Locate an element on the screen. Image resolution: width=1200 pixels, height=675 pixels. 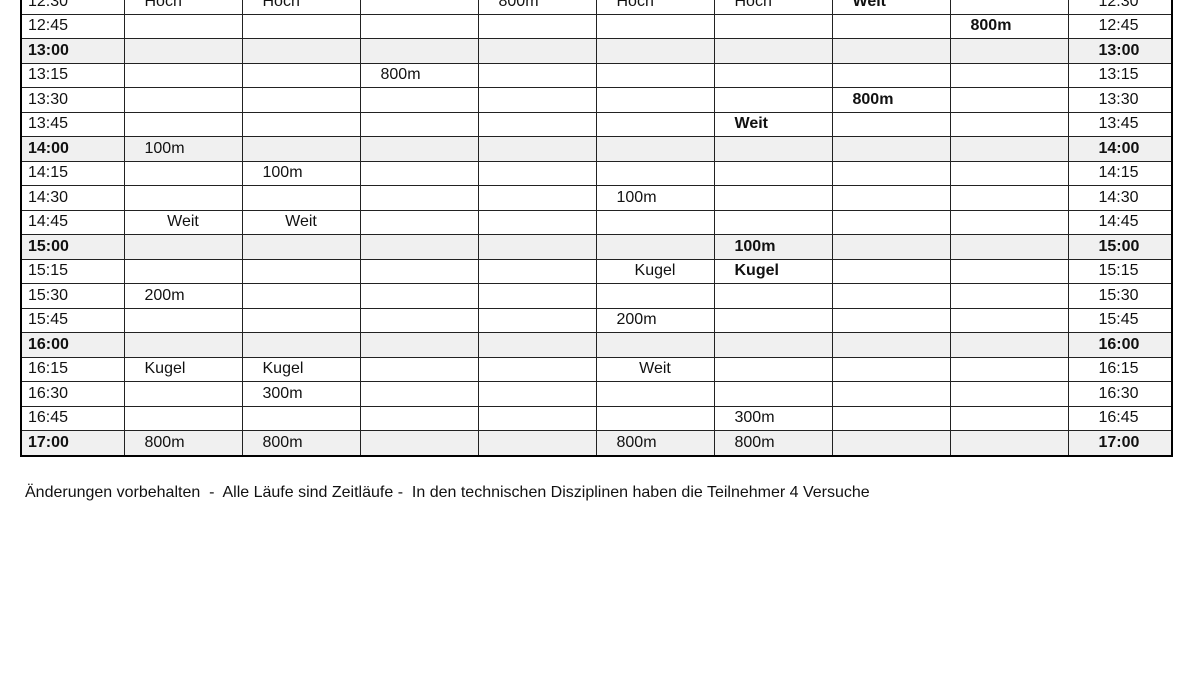
time-cell: 13:00 is located at coordinates (72, 51).